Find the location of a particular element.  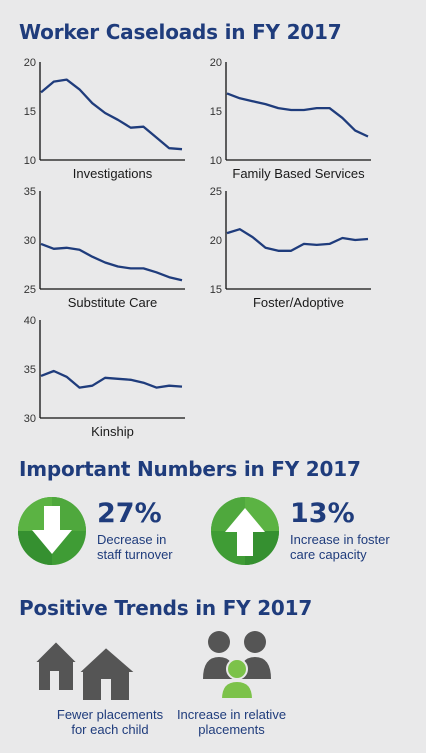

stat-desc-line1: Decrease in is located at coordinates (132, 539).